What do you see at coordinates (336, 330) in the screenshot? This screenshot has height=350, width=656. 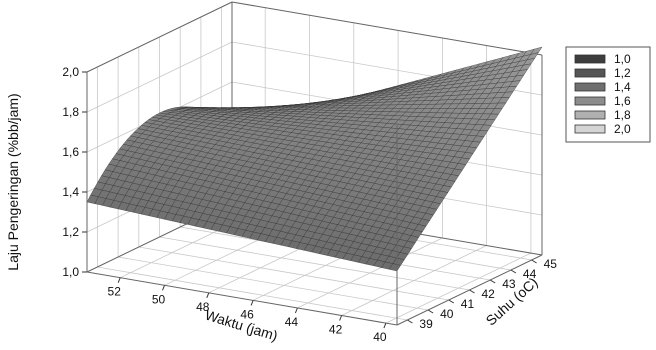 I see `x-tick-label: 42` at bounding box center [336, 330].